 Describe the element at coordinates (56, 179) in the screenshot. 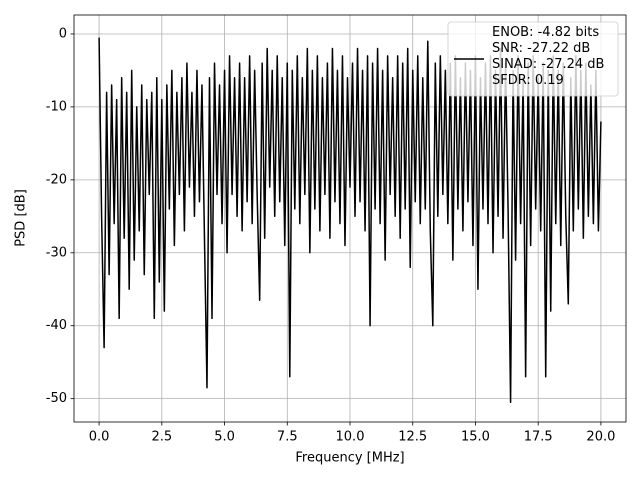

I see `y-tick-label: -20` at that location.